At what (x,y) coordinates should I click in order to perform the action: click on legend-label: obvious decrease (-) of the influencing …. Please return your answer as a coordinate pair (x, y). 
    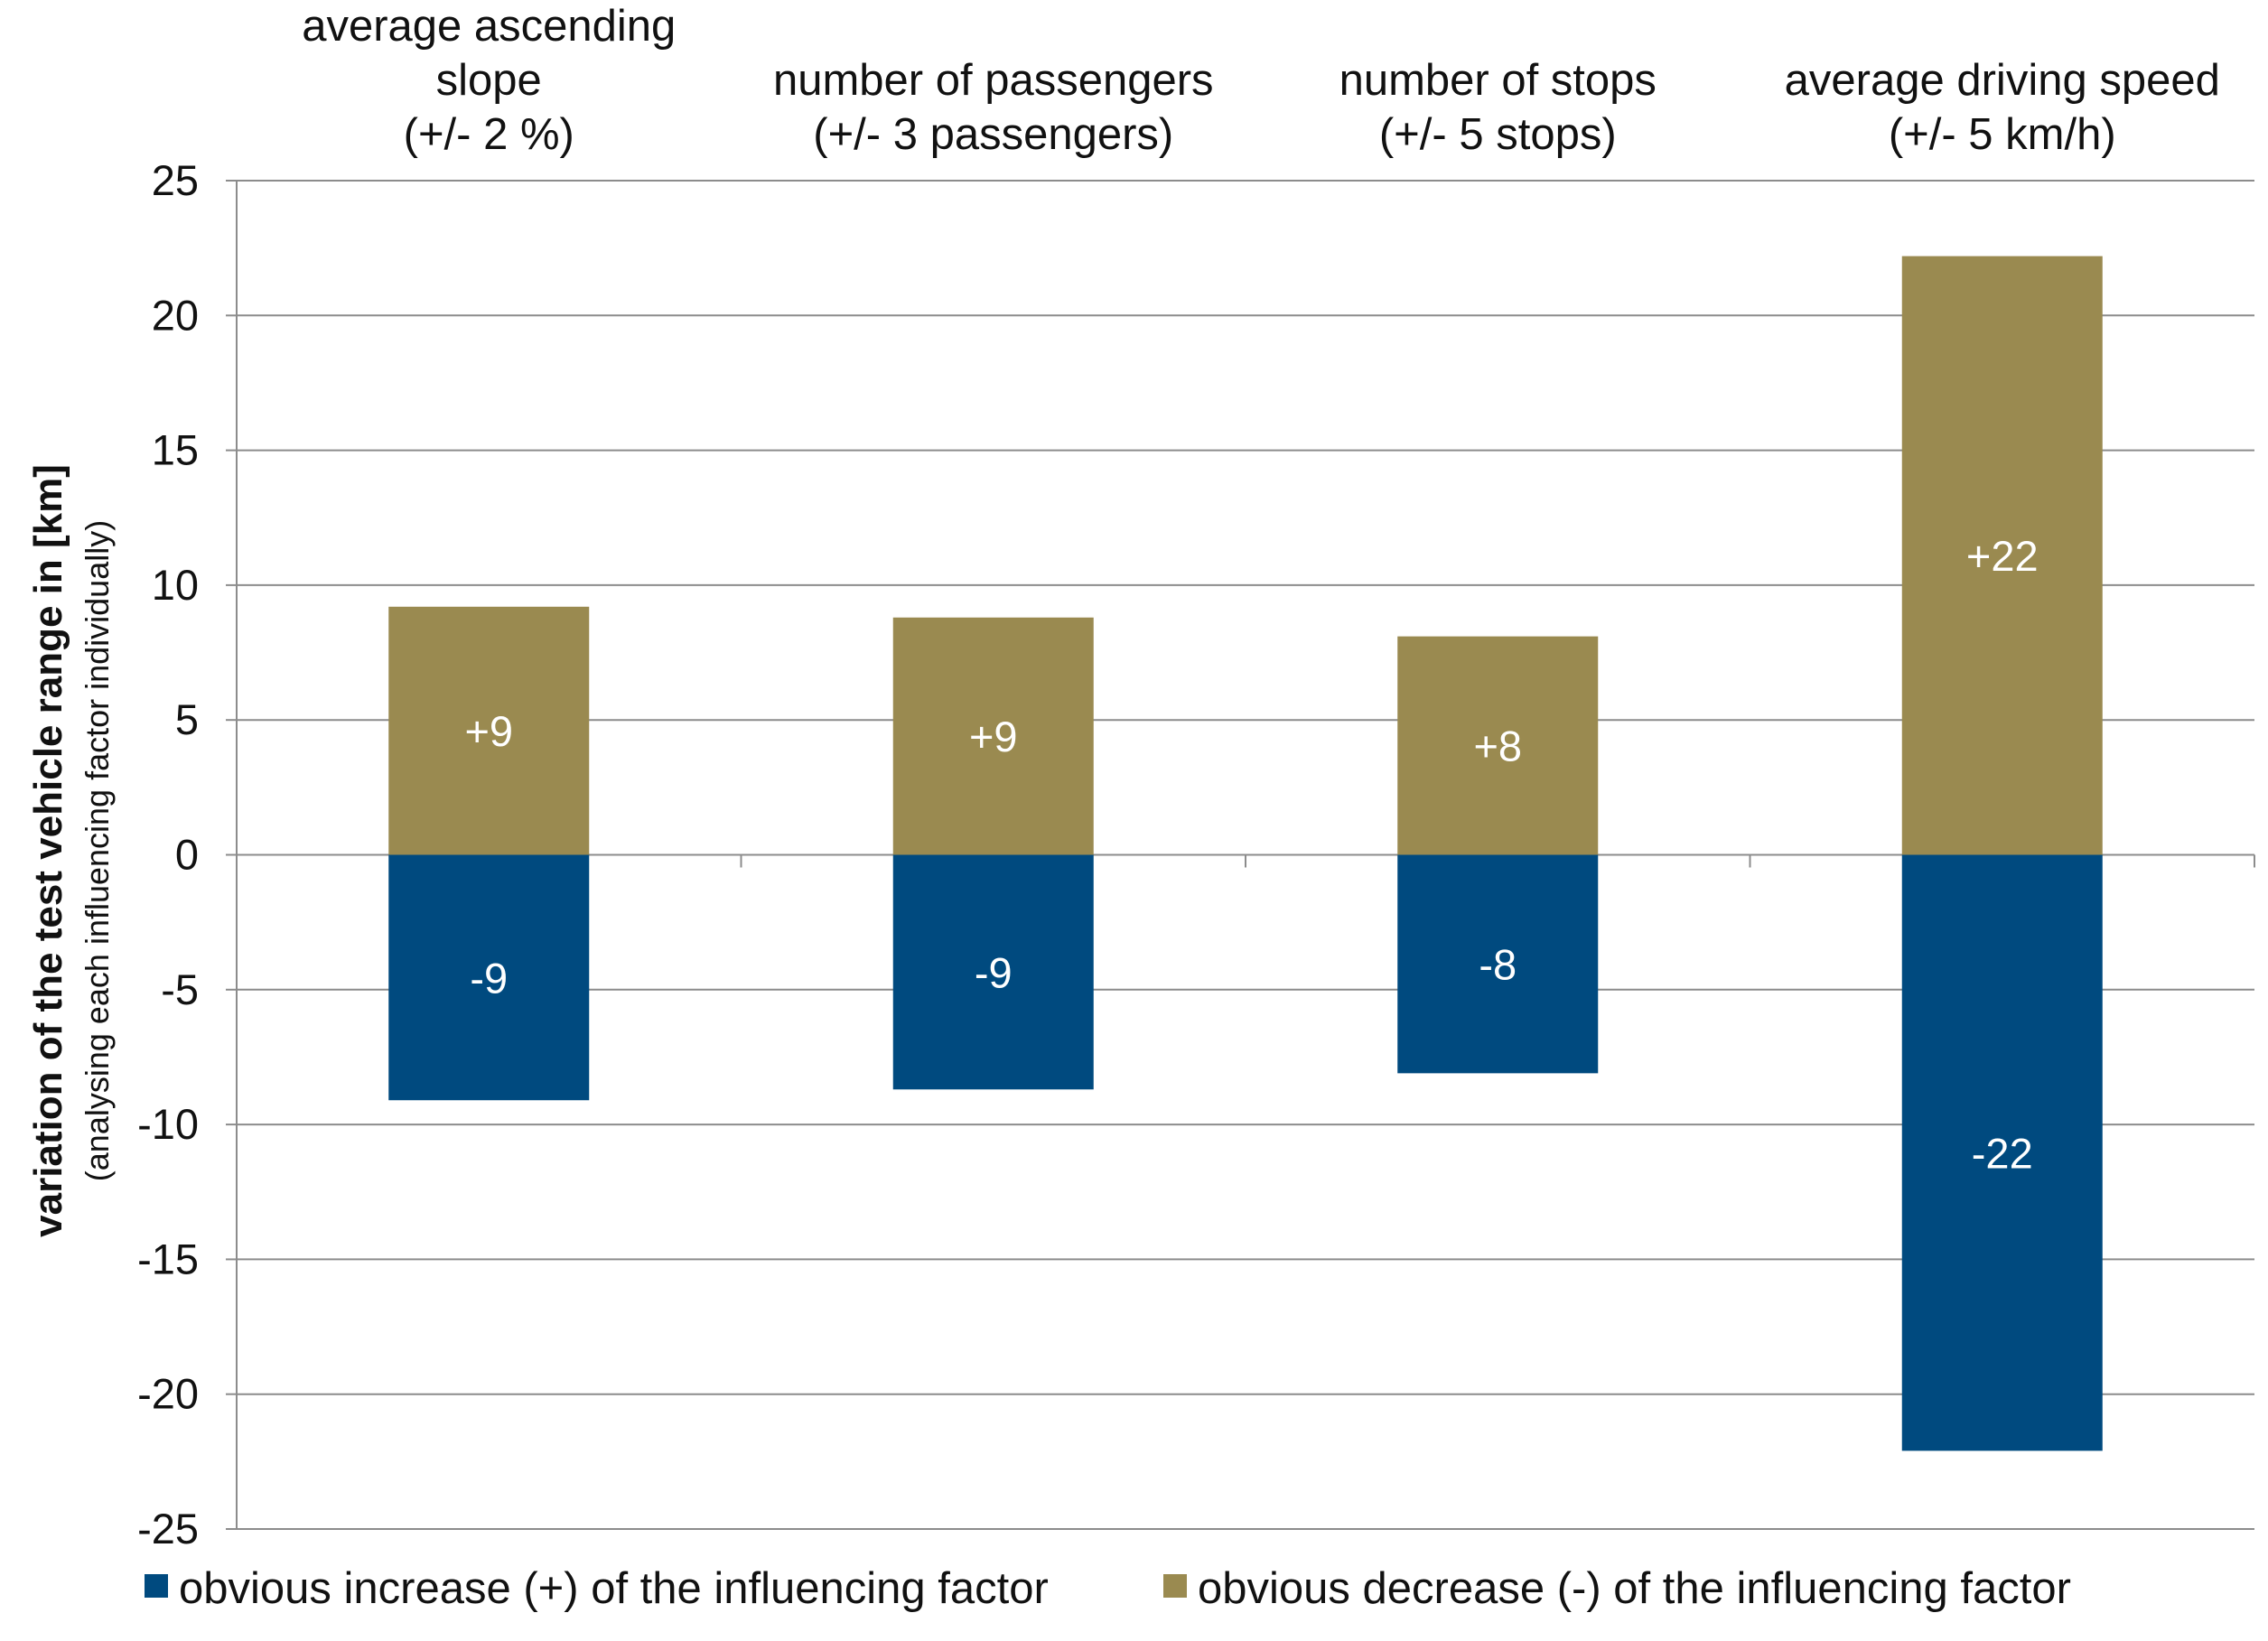
    Looking at the image, I should click on (1634, 1588).